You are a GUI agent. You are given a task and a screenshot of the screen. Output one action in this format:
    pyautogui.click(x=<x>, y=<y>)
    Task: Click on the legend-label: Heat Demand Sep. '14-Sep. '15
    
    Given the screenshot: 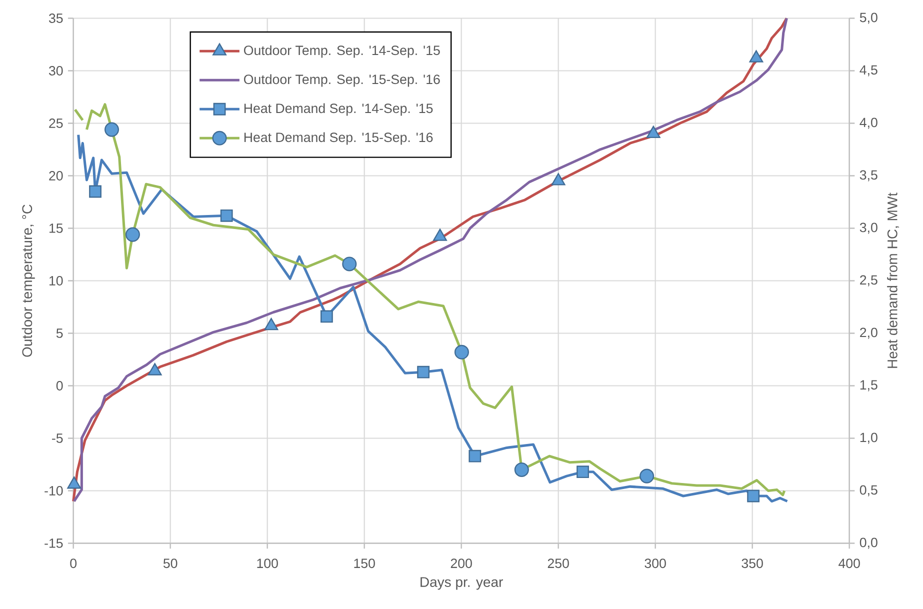 What is the action you would take?
    pyautogui.click(x=338, y=109)
    